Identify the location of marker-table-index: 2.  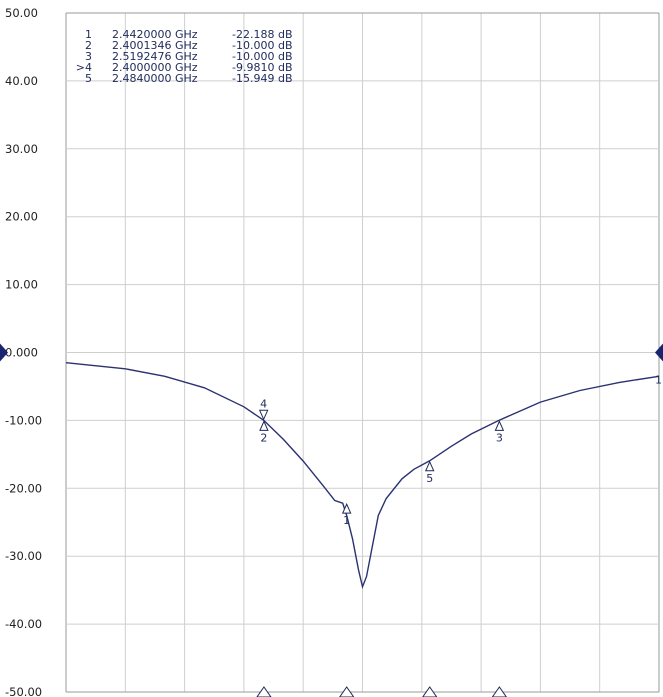
(88, 45).